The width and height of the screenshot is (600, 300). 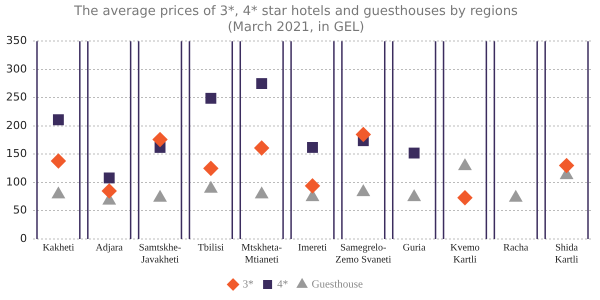 What do you see at coordinates (160, 260) in the screenshot?
I see `category-label: Javakheti` at bounding box center [160, 260].